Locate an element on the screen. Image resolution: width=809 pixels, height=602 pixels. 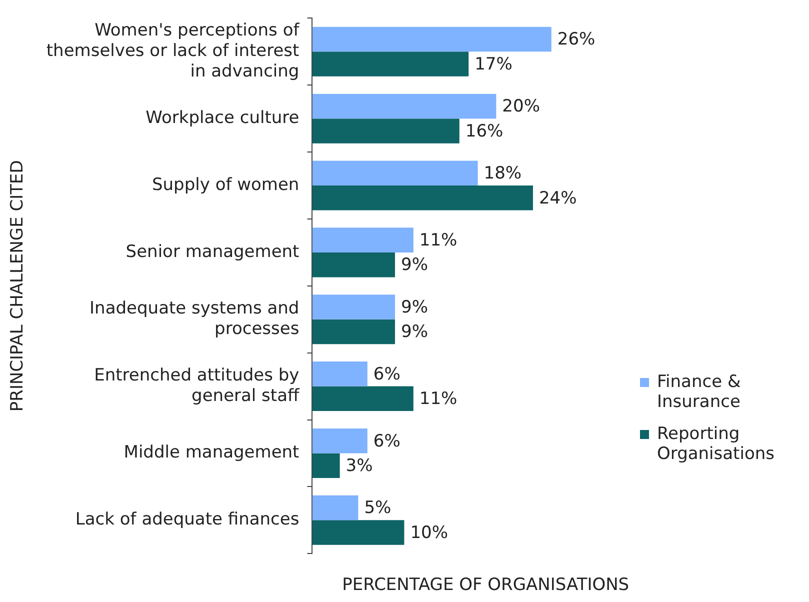
data-label: 16% is located at coordinates (484, 131).